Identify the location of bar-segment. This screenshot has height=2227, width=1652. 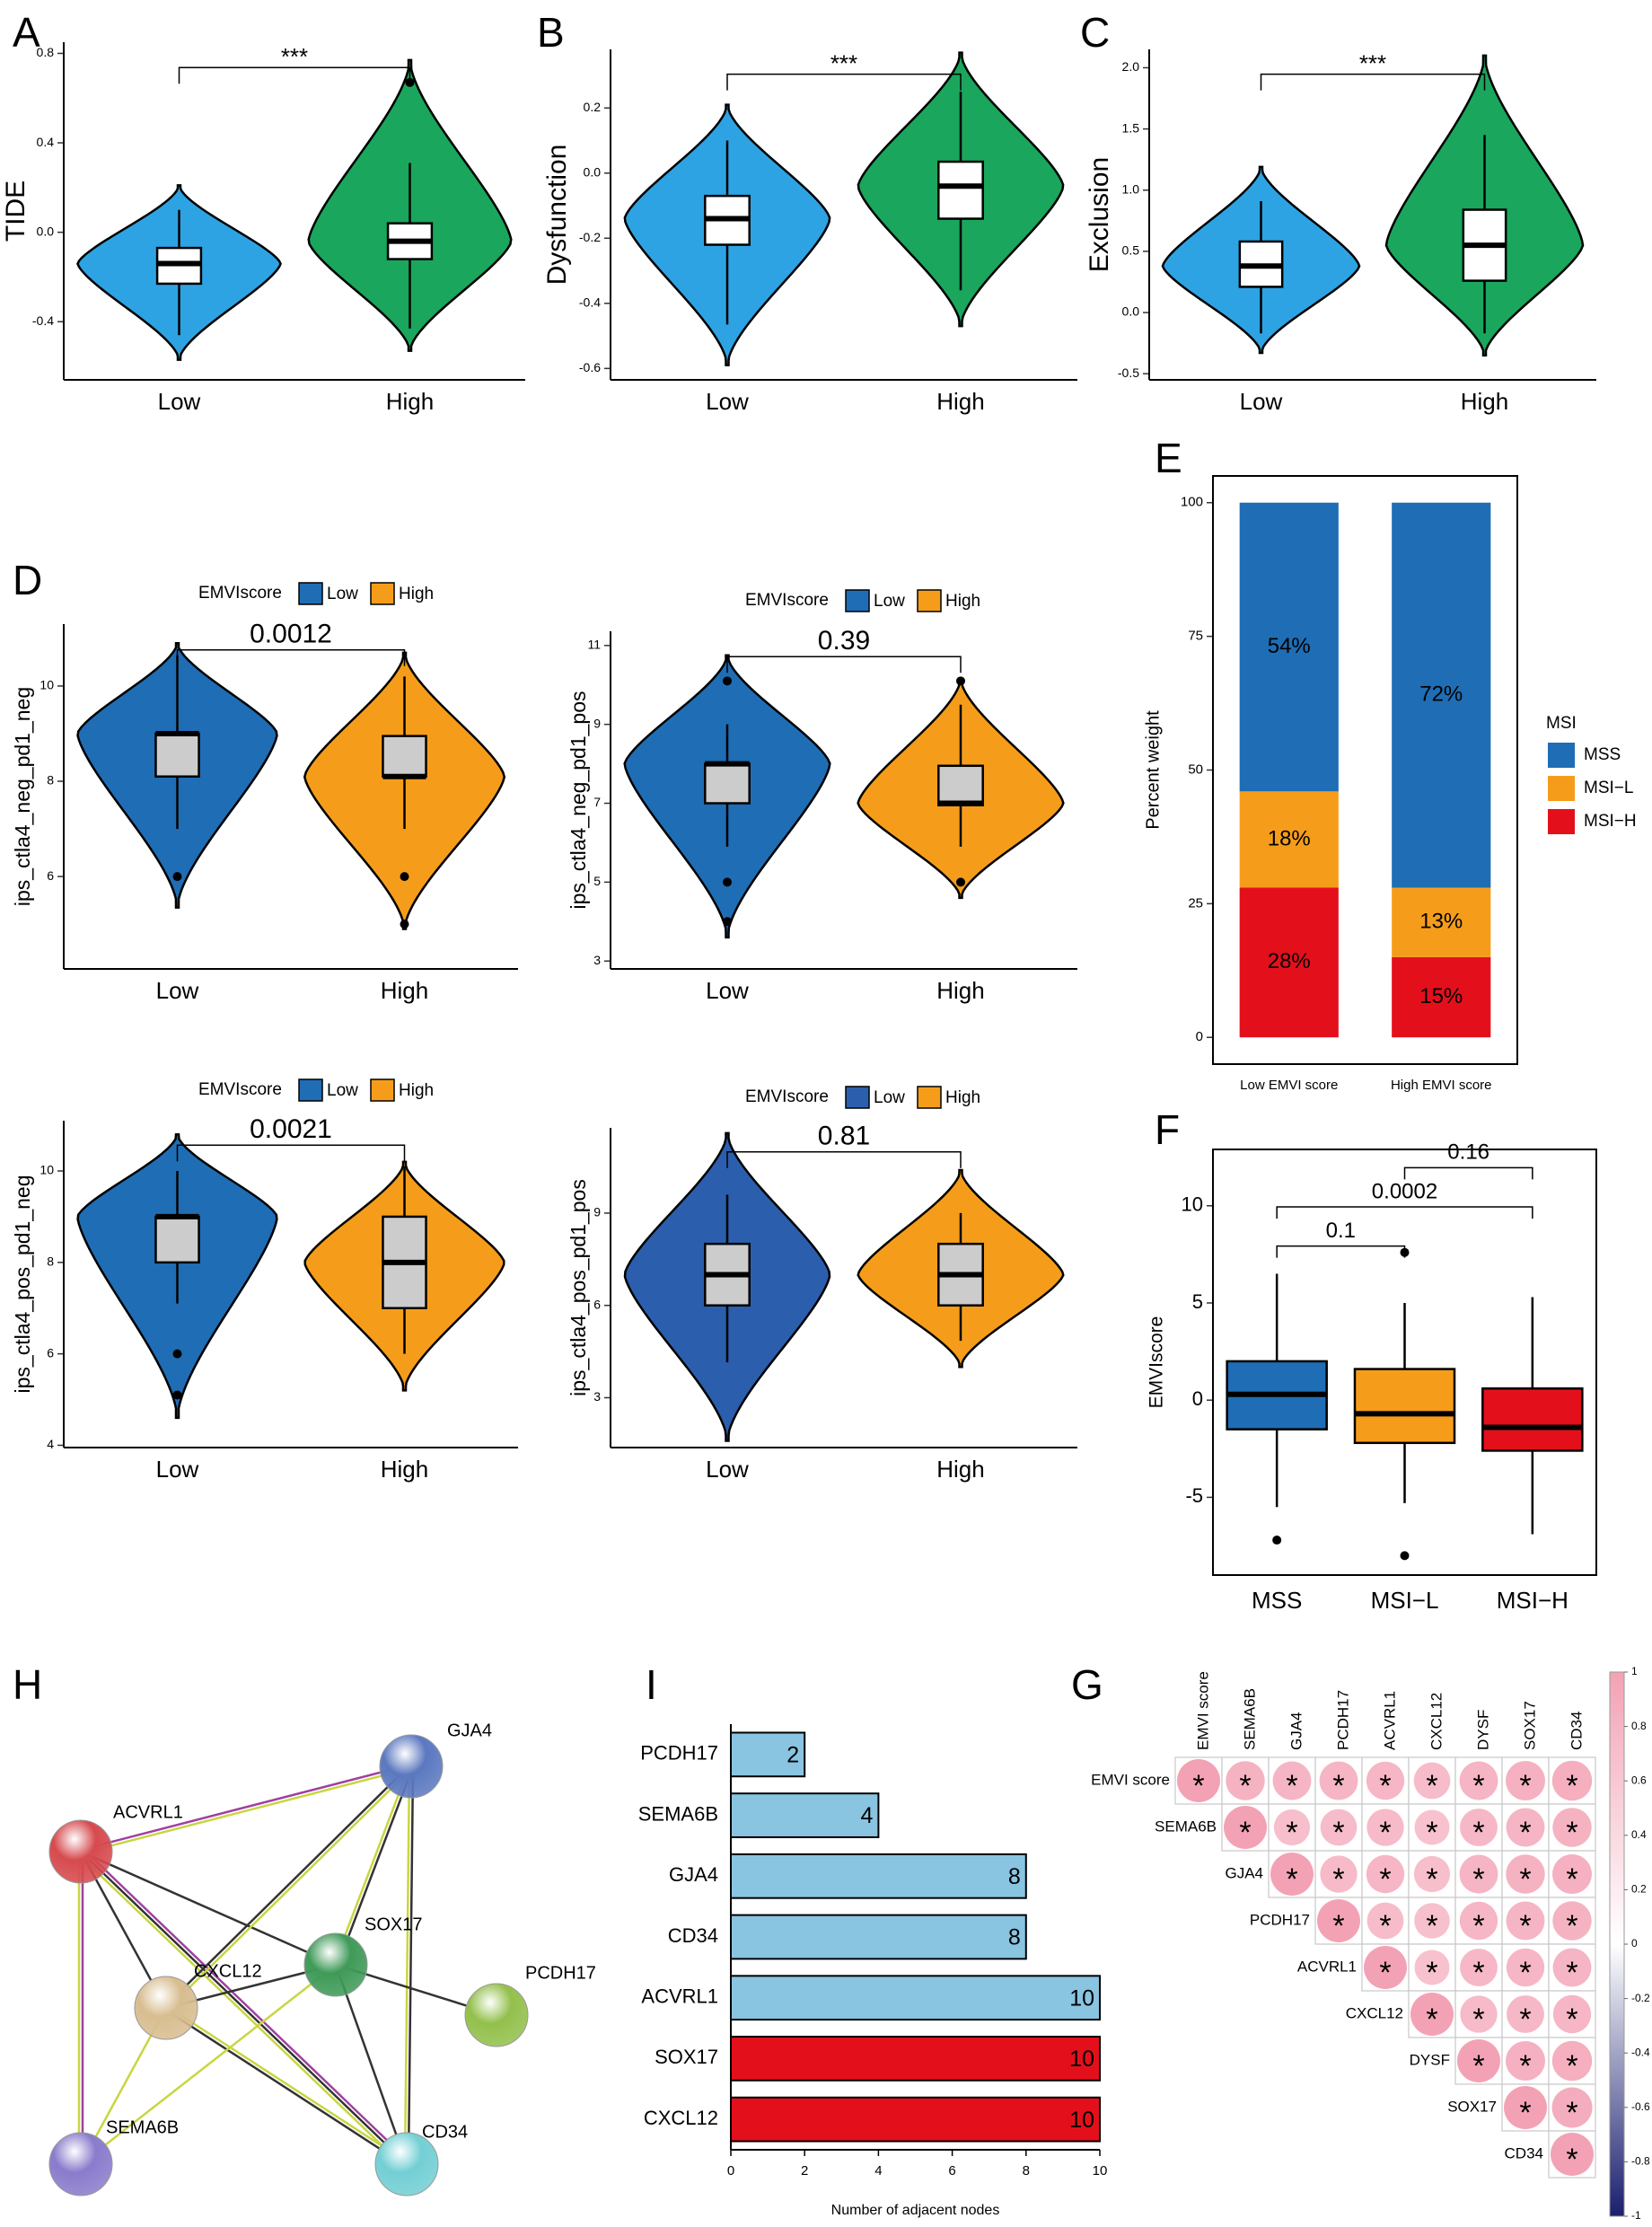
(1442, 695).